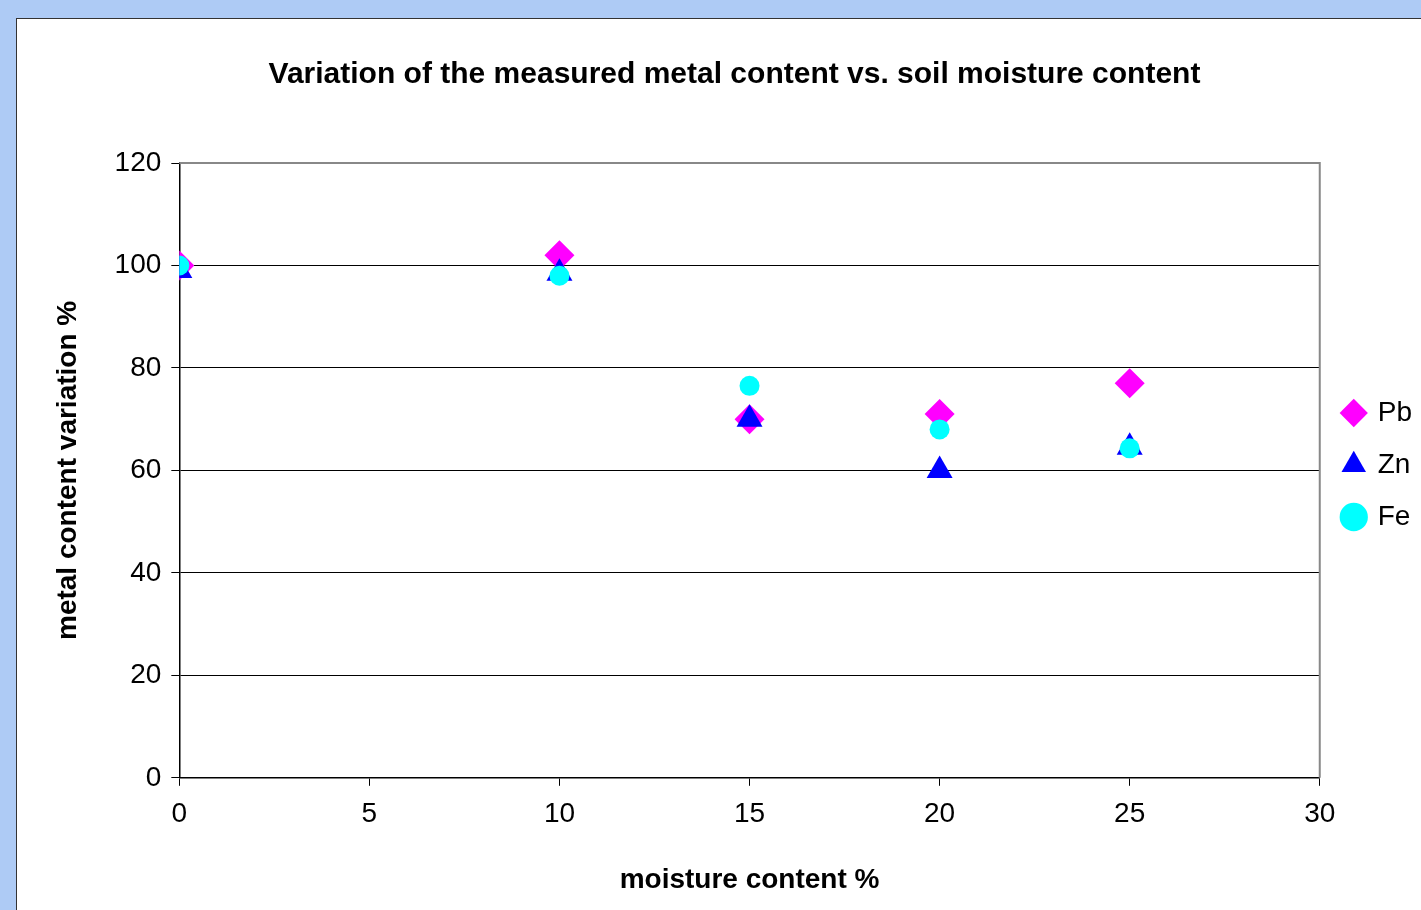 This screenshot has width=1421, height=910. Describe the element at coordinates (940, 813) in the screenshot. I see `x-tick-label: 20` at that location.